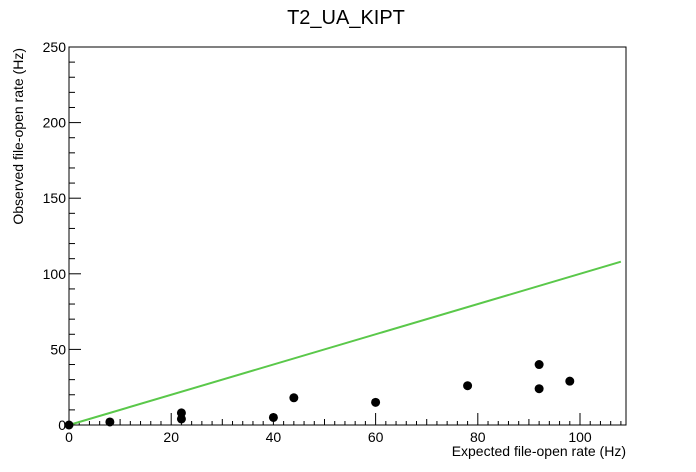 The image size is (696, 472). What do you see at coordinates (376, 437) in the screenshot?
I see `x-tick-label: 60` at bounding box center [376, 437].